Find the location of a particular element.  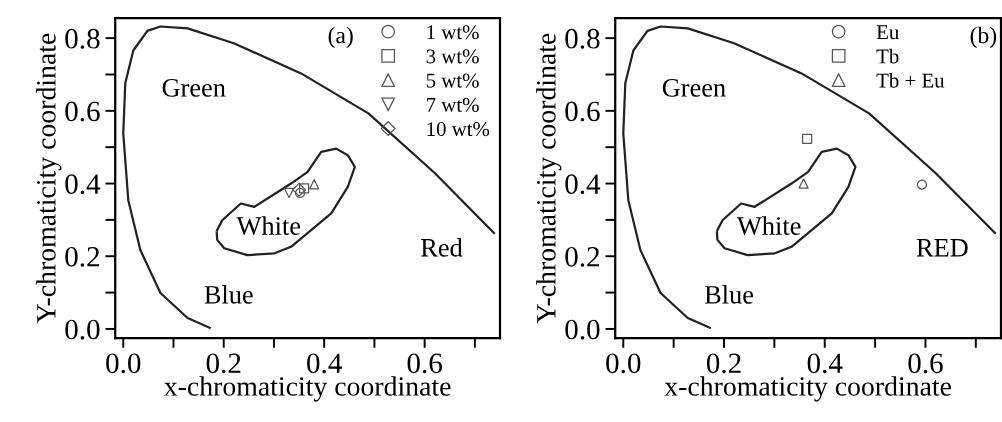

legend-label: 5 wt% is located at coordinates (452, 80).